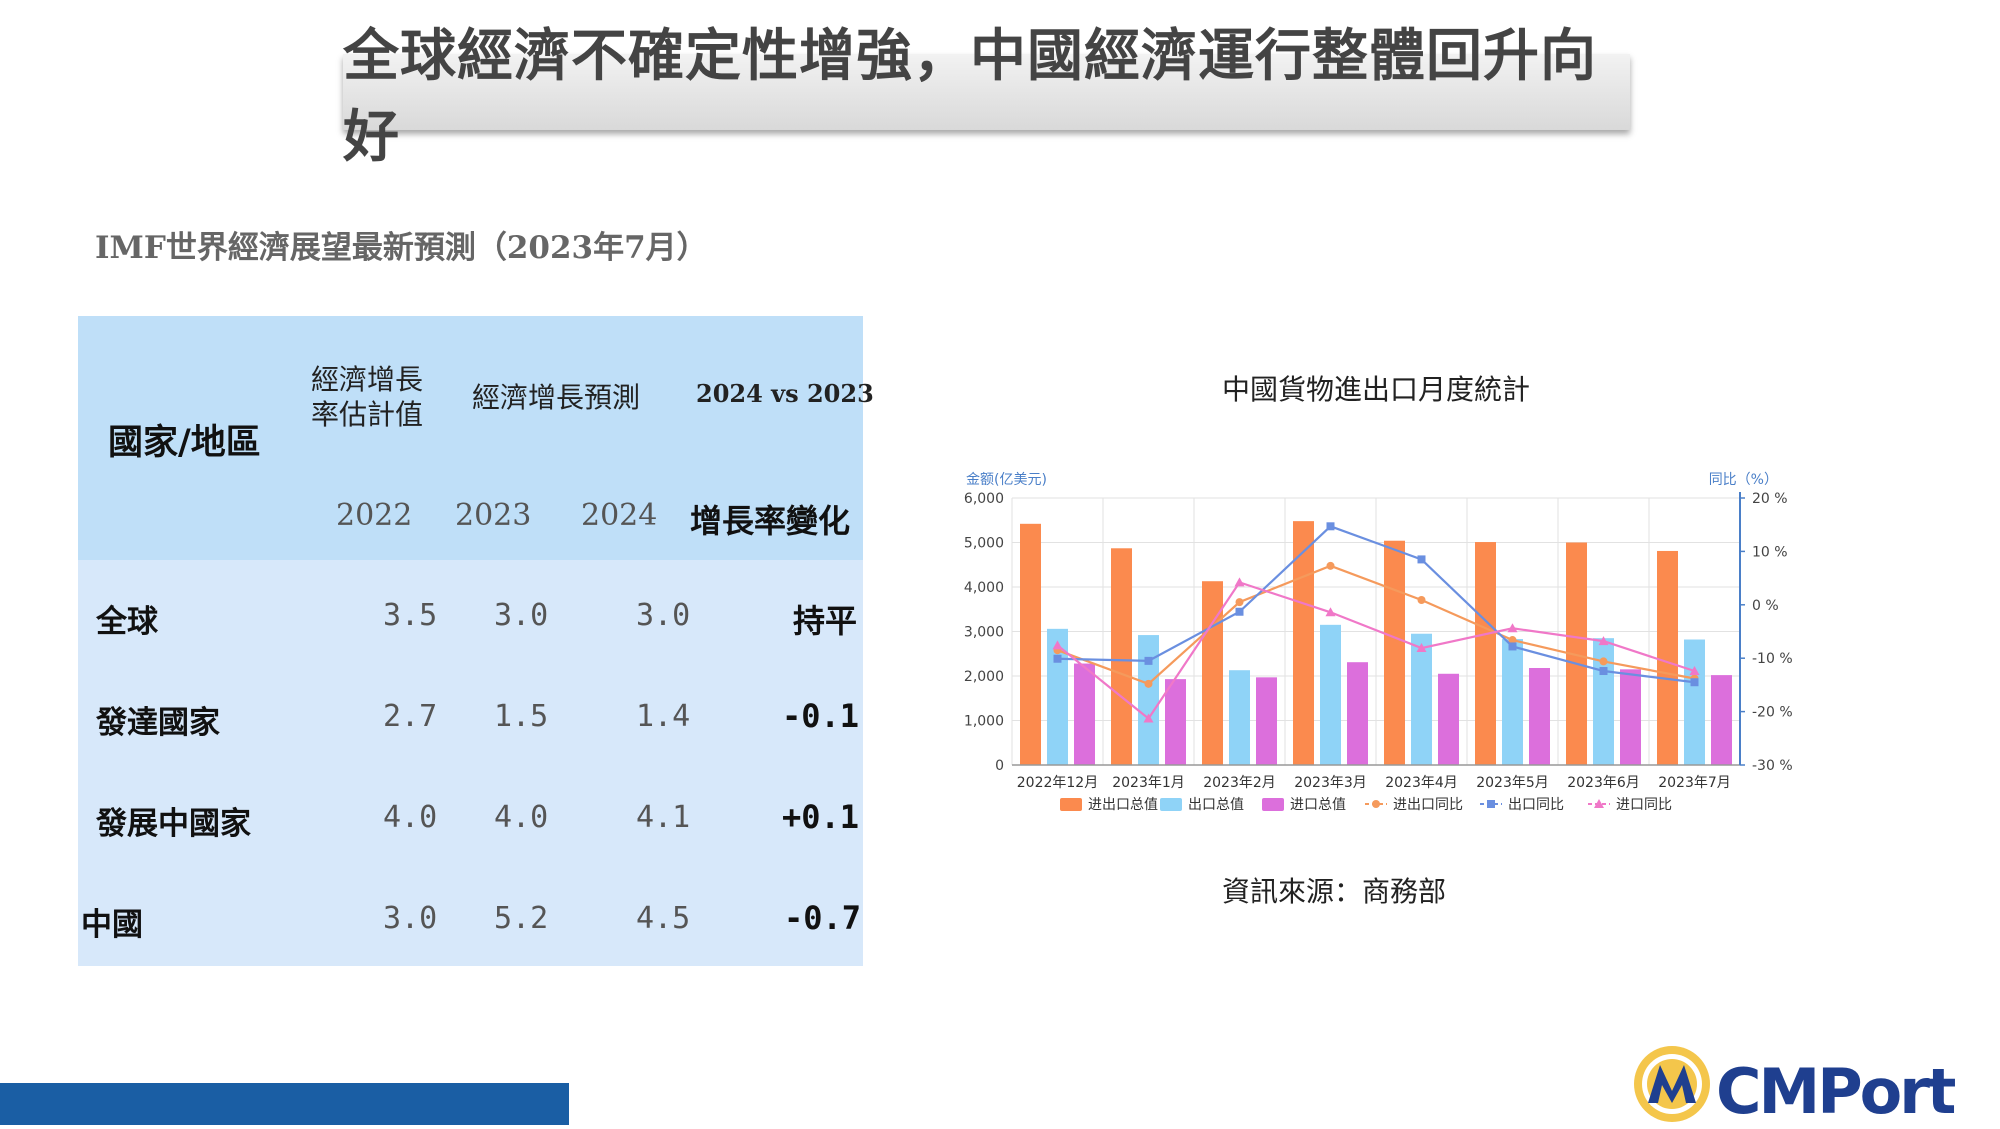 This screenshot has width=2000, height=1129. What do you see at coordinates (770, 521) in the screenshot?
I see `header-change: 增長率變化` at bounding box center [770, 521].